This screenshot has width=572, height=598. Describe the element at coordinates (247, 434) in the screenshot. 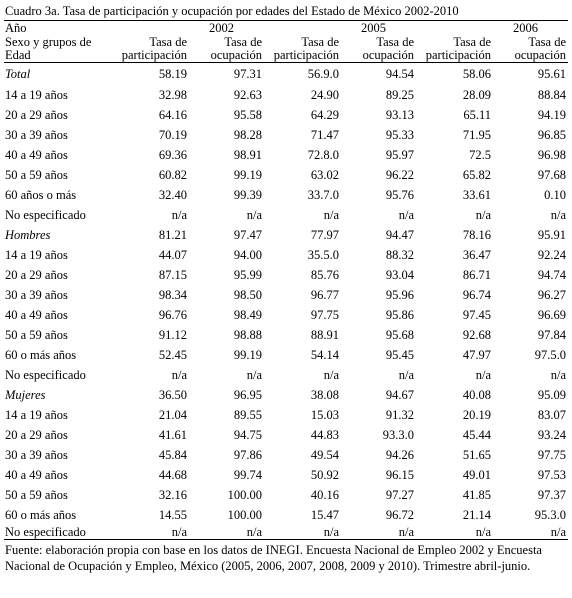

I see `table-cell: 94.75` at that location.